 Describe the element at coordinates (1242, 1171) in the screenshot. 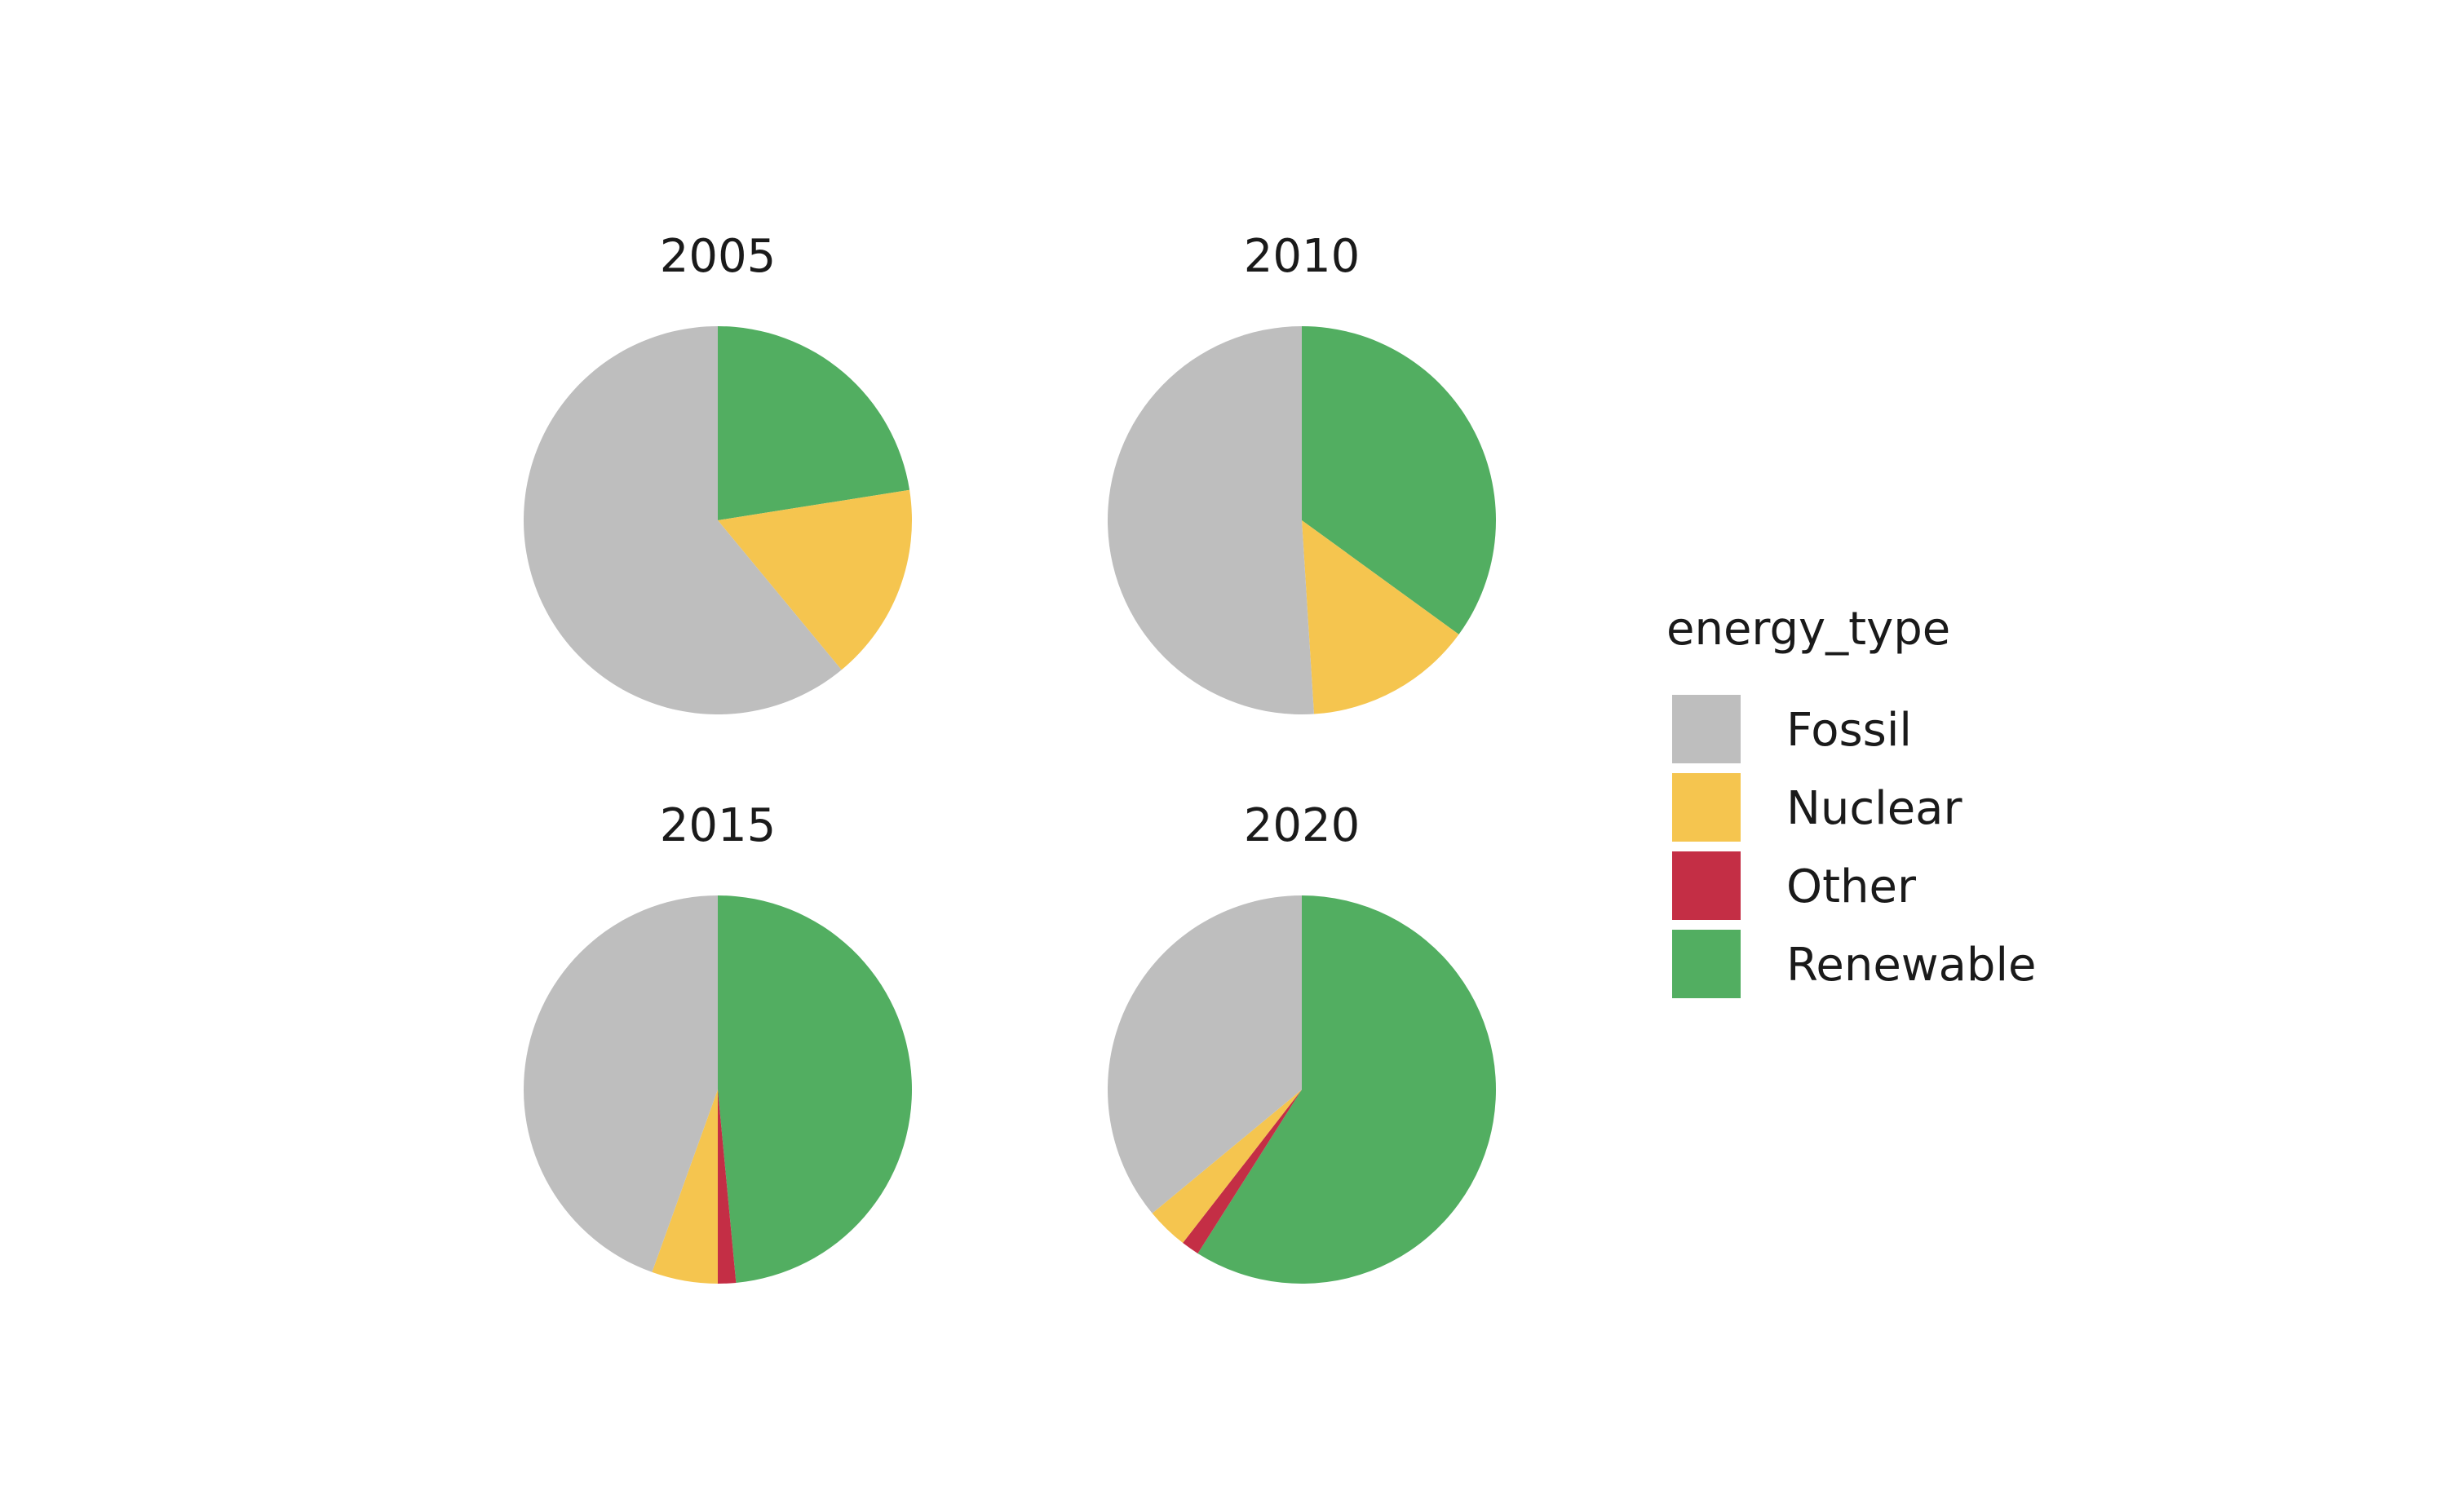

I see `pie-slice-2020-other` at that location.